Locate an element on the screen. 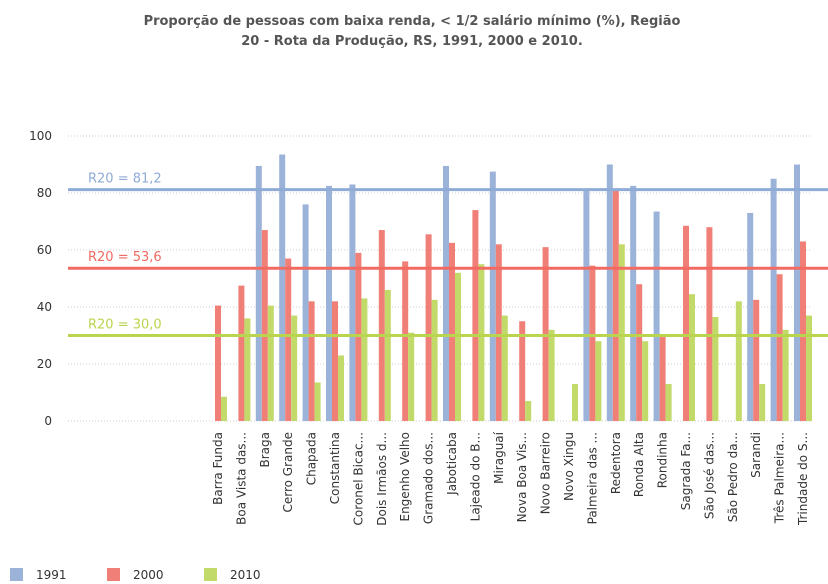  legend-label: 2010 is located at coordinates (245, 575).